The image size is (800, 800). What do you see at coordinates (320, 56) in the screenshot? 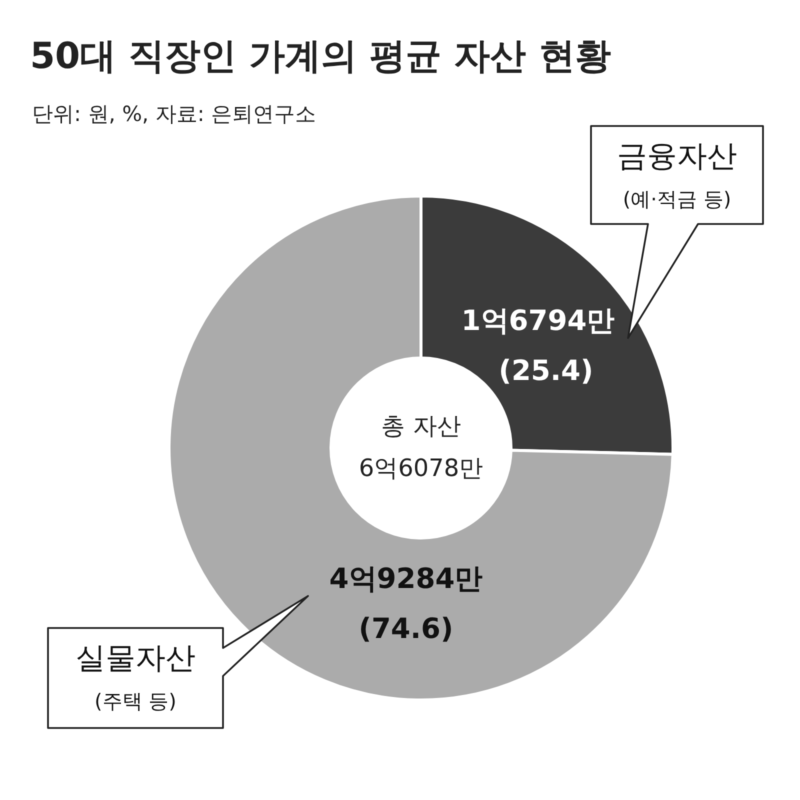
I see `chart-title: 50대 직장인 가계의 평균 자산 현황` at bounding box center [320, 56].